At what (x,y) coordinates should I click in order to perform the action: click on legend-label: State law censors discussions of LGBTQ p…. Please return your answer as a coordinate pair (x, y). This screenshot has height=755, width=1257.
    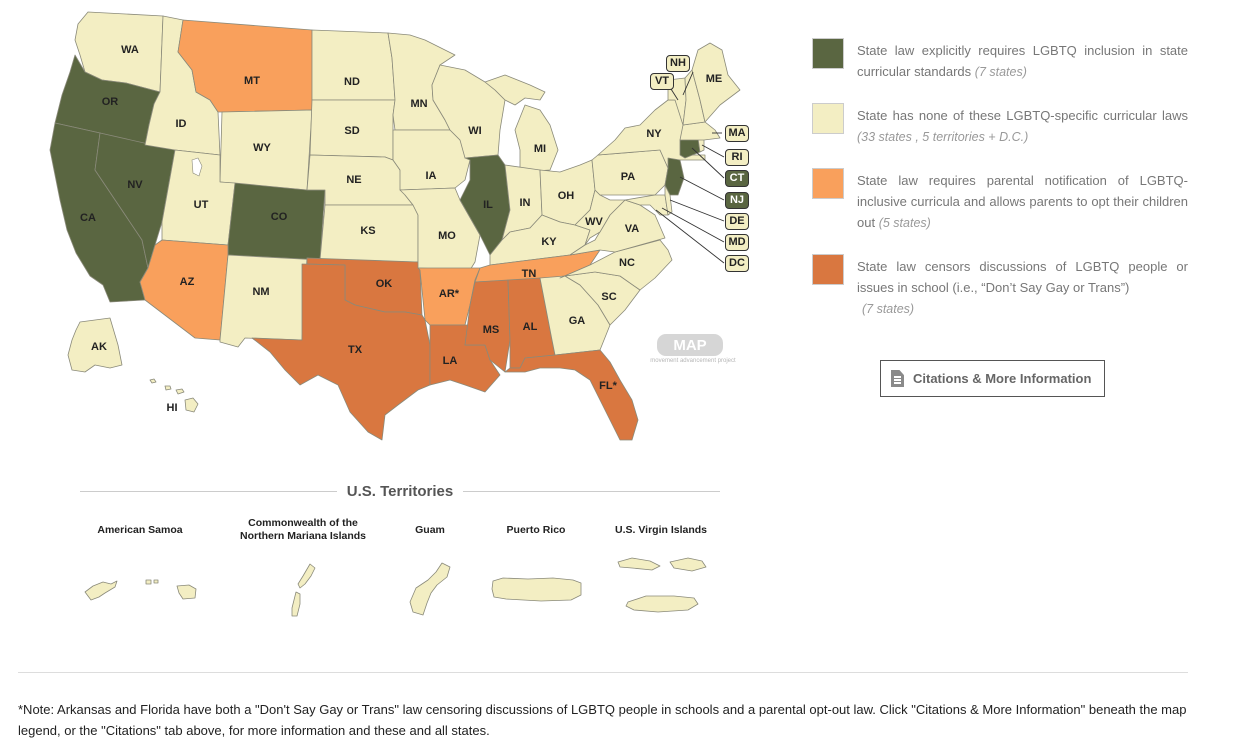
    Looking at the image, I should click on (1022, 277).